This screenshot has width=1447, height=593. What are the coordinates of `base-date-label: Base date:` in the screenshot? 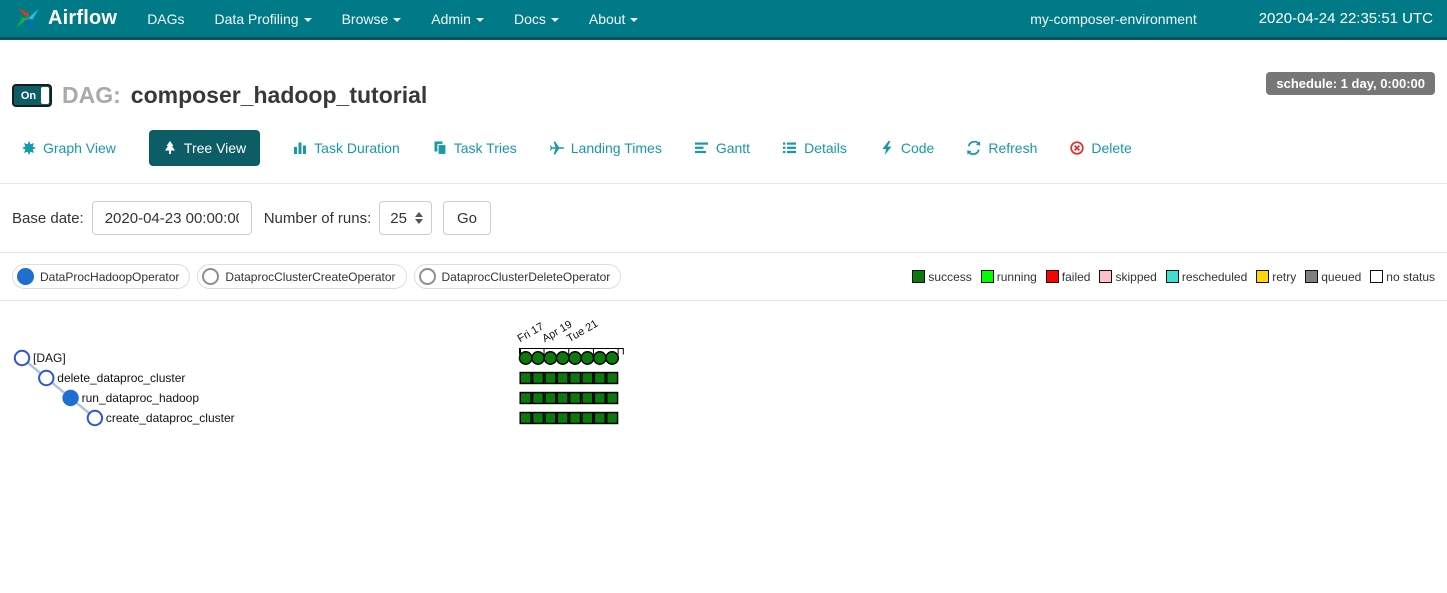 It's located at (48, 218).